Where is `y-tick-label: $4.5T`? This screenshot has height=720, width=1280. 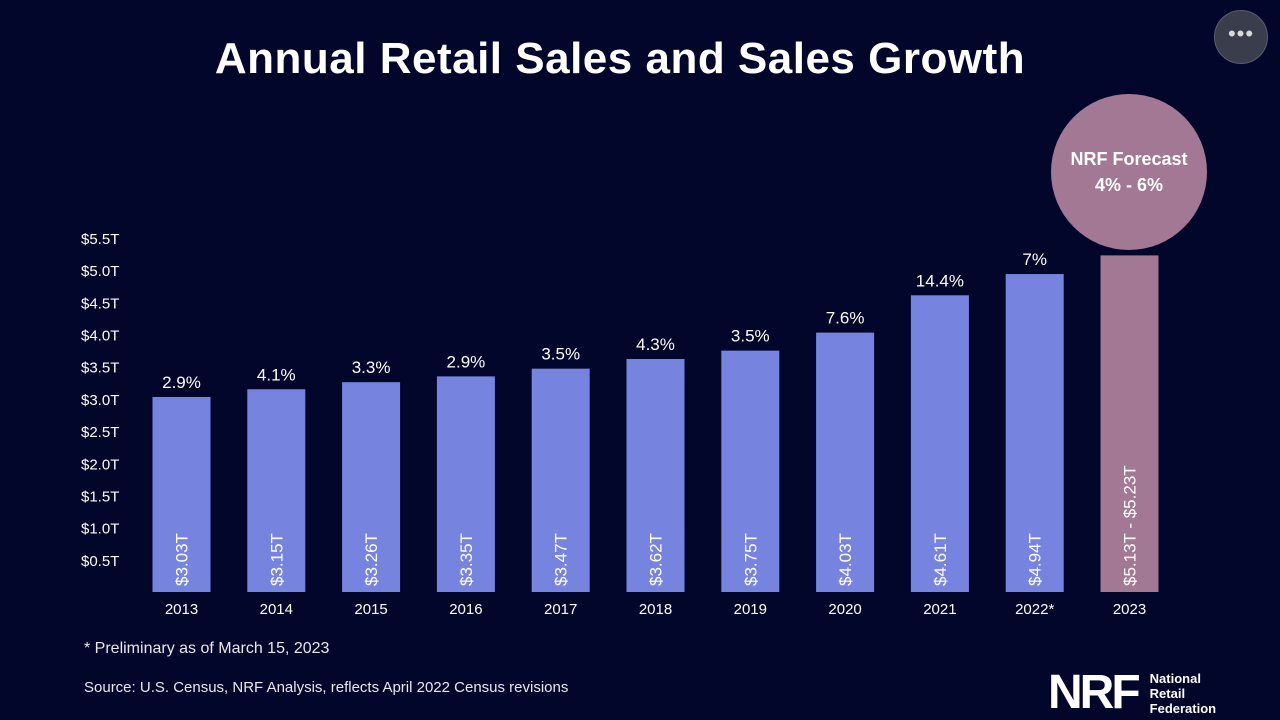
y-tick-label: $4.5T is located at coordinates (100, 303).